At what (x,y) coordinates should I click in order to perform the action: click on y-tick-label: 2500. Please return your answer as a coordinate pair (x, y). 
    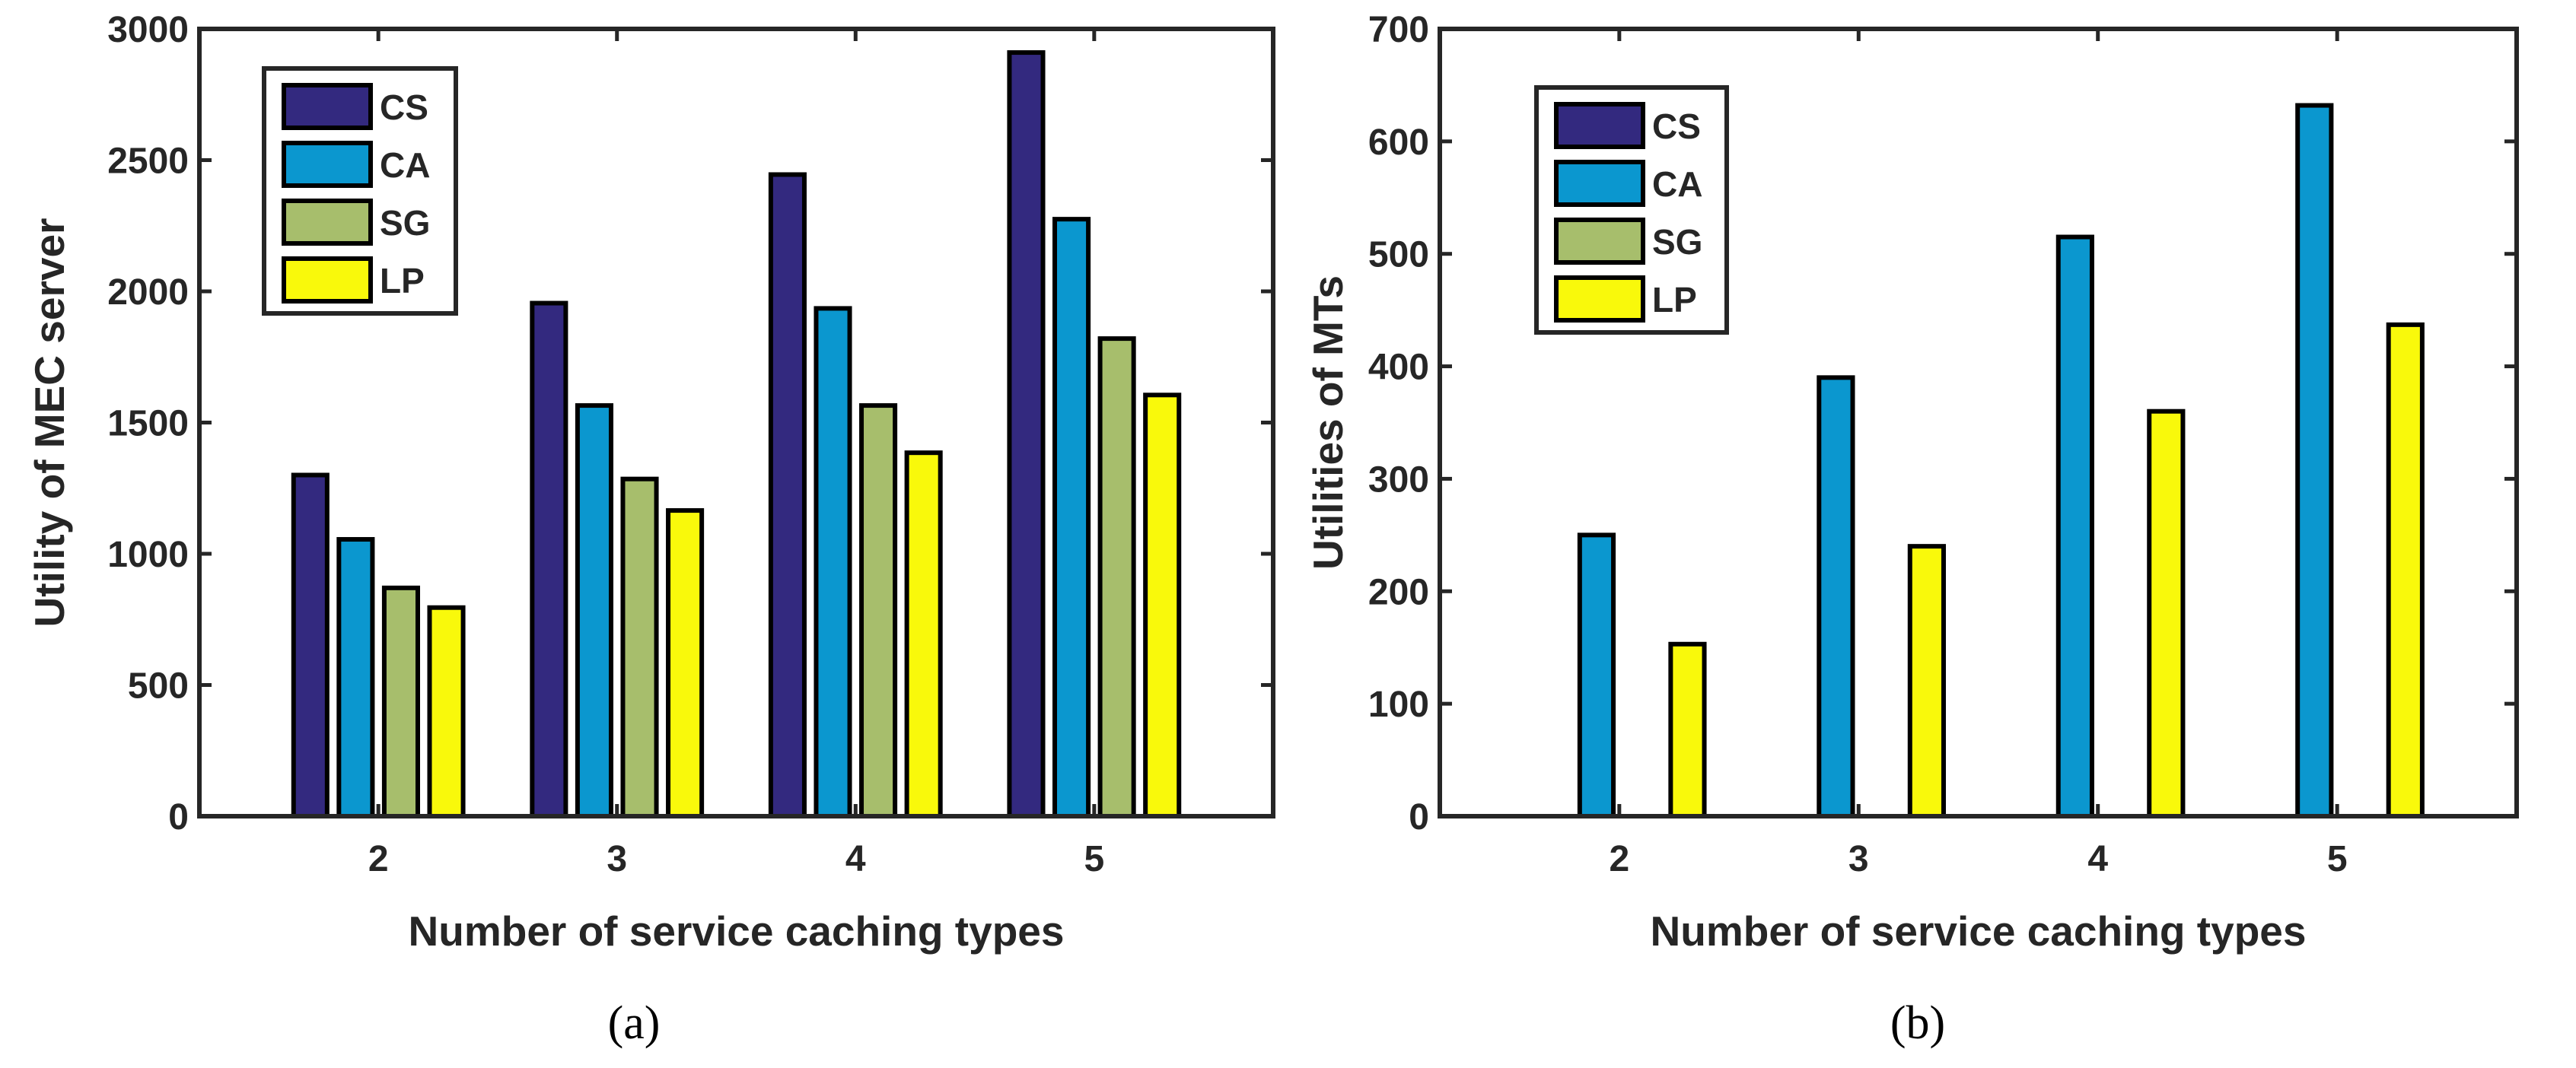
    Looking at the image, I should click on (148, 161).